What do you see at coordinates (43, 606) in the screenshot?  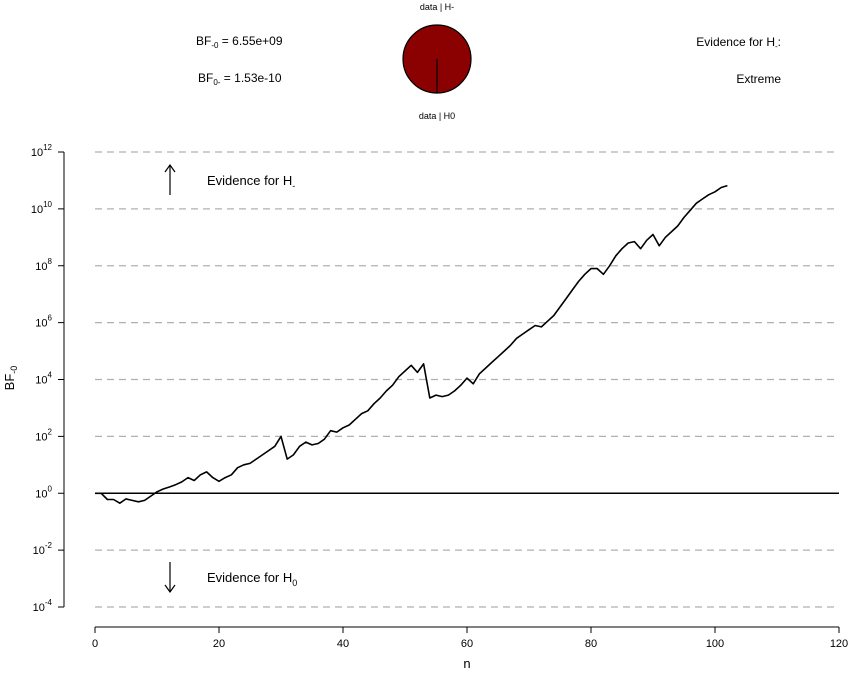 I see `y-tick-label: 10⁻⁴` at bounding box center [43, 606].